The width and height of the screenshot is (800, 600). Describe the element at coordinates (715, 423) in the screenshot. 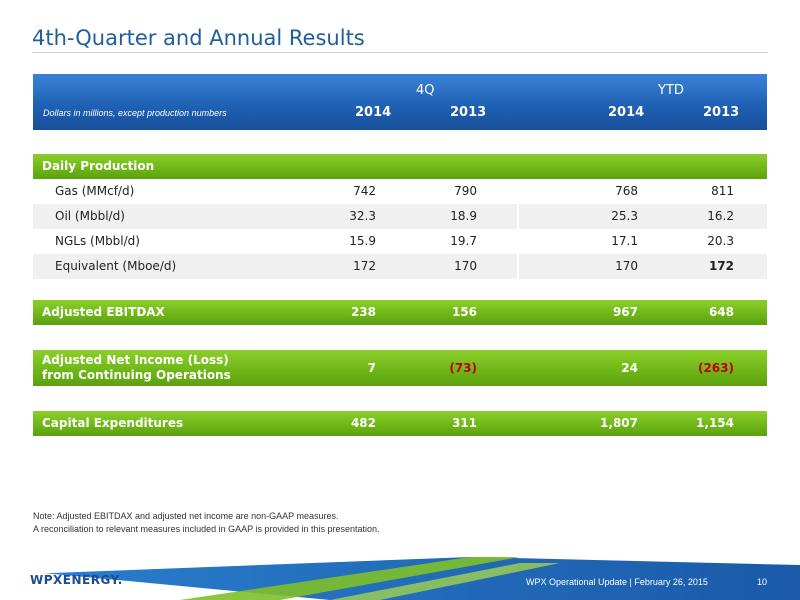

I see `cell: 1,154` at that location.